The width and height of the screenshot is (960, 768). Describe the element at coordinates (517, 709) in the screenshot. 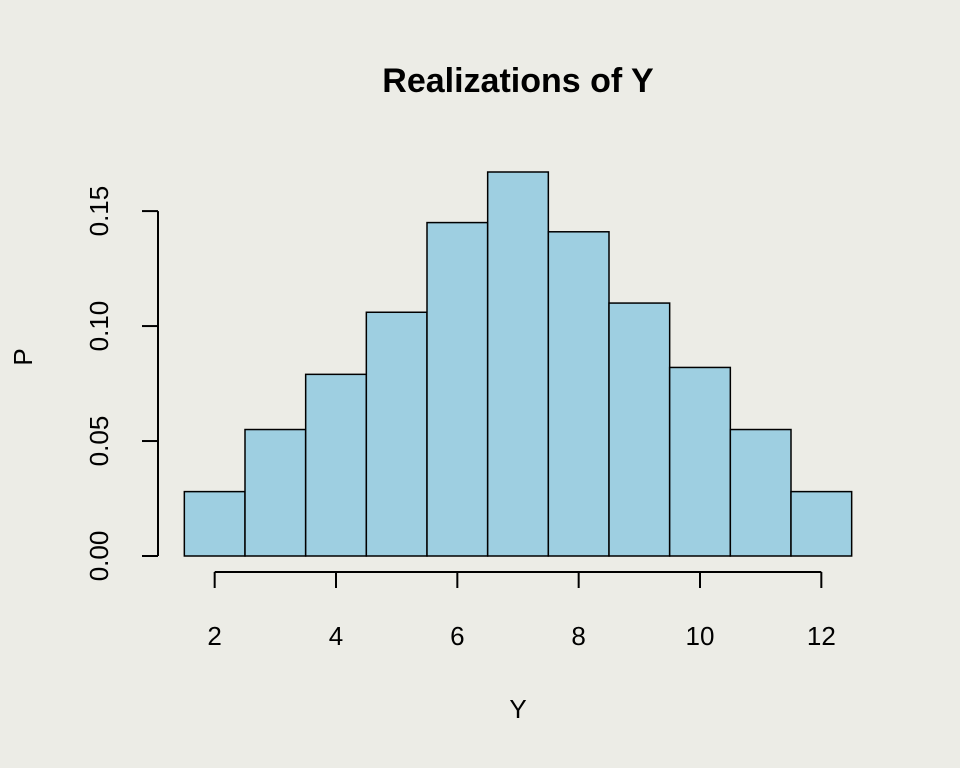

I see `x-axis-label: Y` at that location.